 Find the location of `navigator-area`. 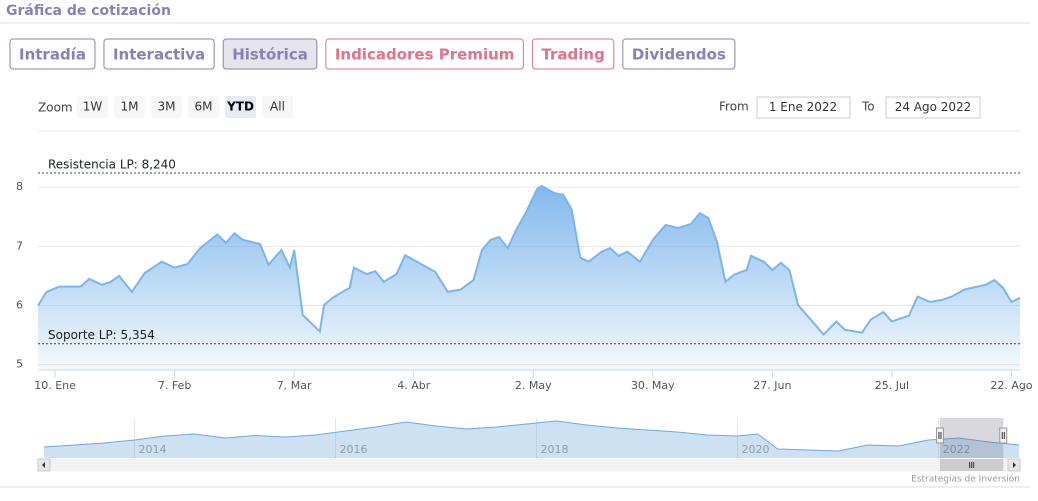

navigator-area is located at coordinates (531, 439).